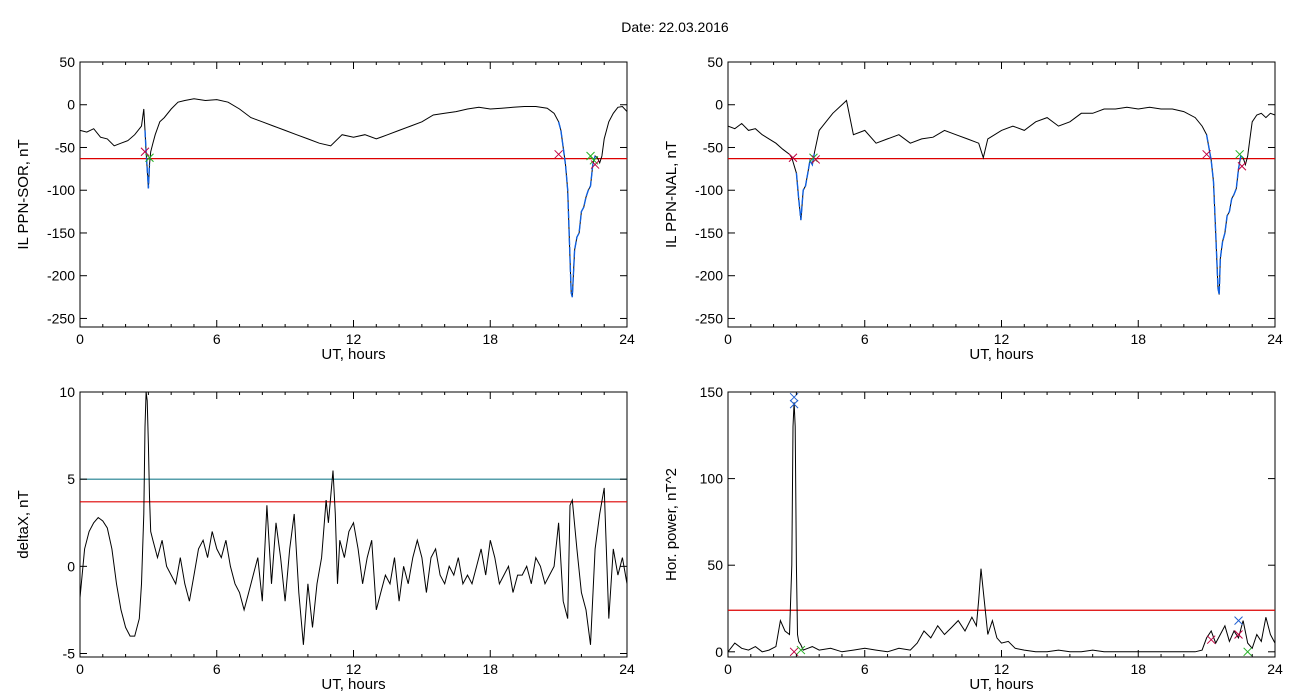 The width and height of the screenshot is (1300, 700). Describe the element at coordinates (709, 190) in the screenshot. I see `y-tick-label: -100` at that location.